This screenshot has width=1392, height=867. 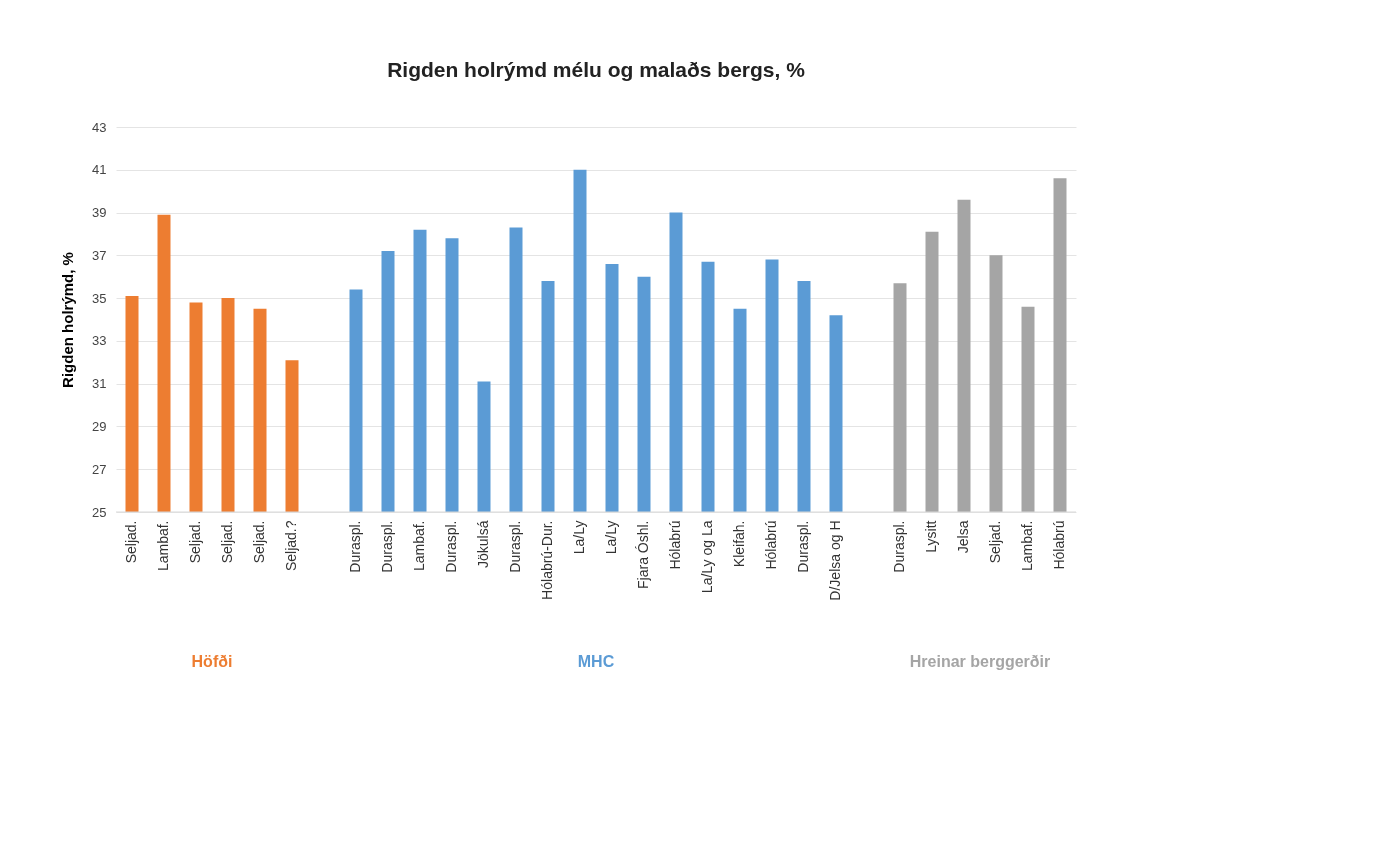 I want to click on x-tick-label: D/Jelsa og H, so click(x=835, y=560).